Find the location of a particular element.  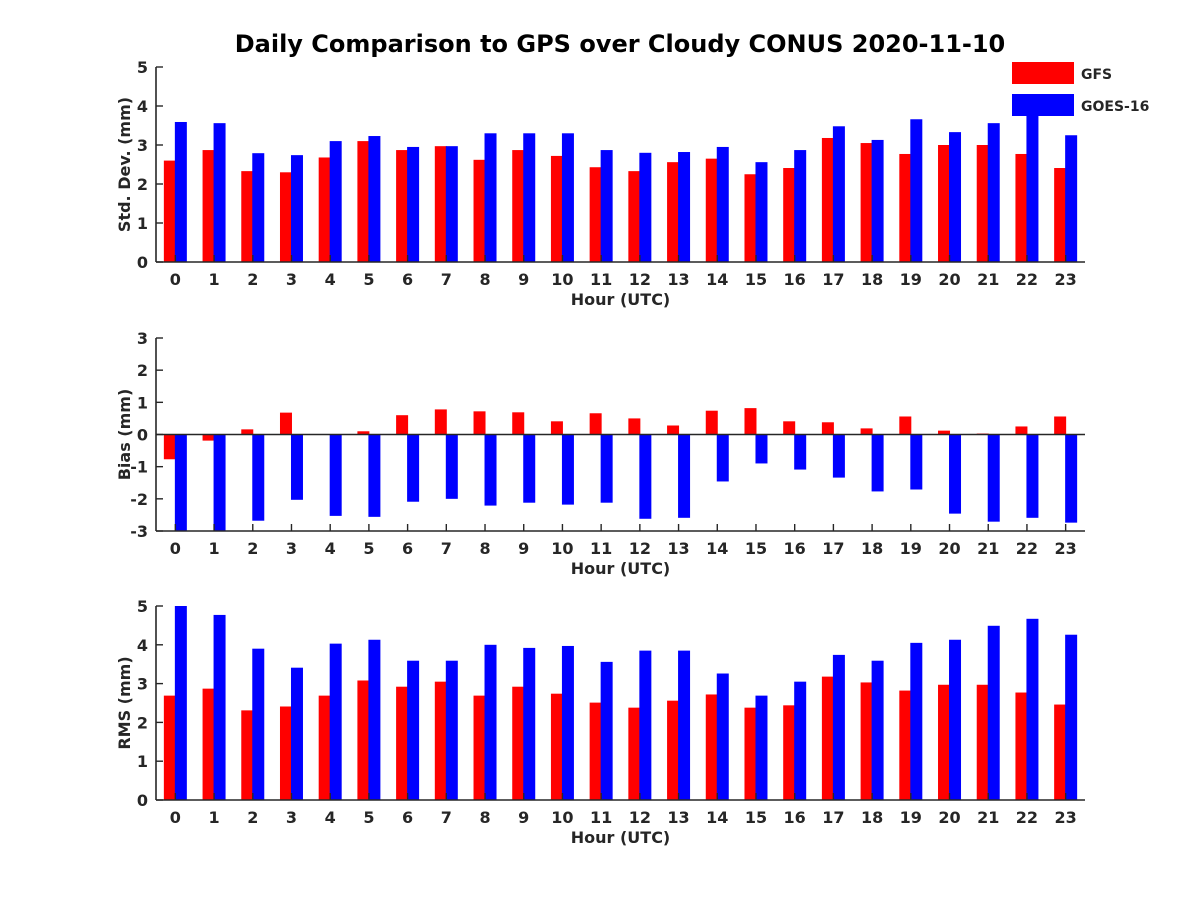

x-tick-label: 18 is located at coordinates (872, 279).